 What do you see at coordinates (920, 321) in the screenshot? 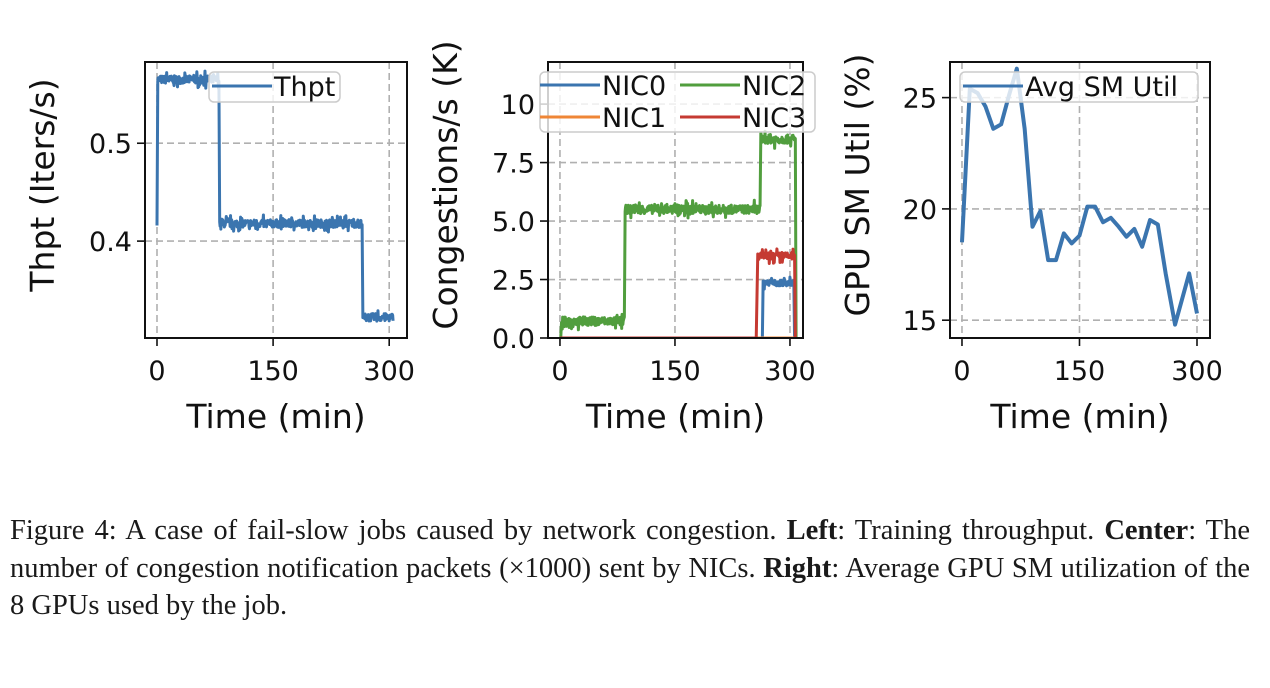
I see `y-tick-label: 15` at bounding box center [920, 321].